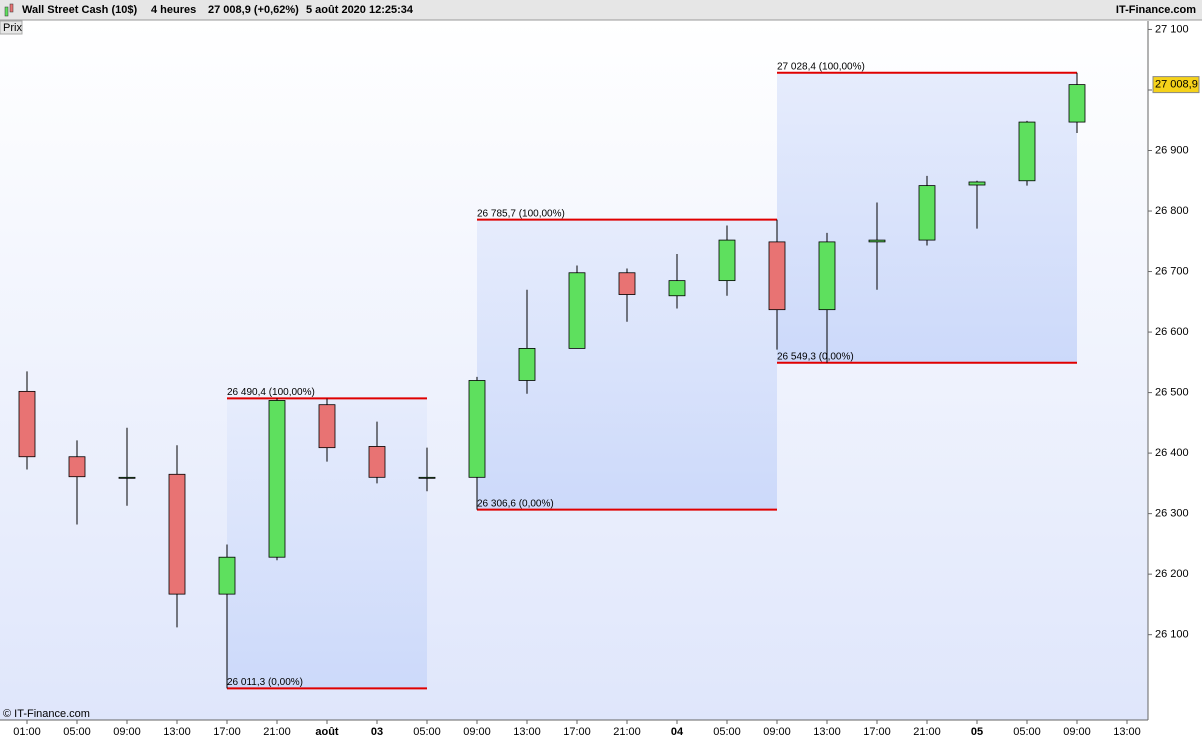  Describe the element at coordinates (1172, 392) in the screenshot. I see `y-tick-label: 26 500` at that location.